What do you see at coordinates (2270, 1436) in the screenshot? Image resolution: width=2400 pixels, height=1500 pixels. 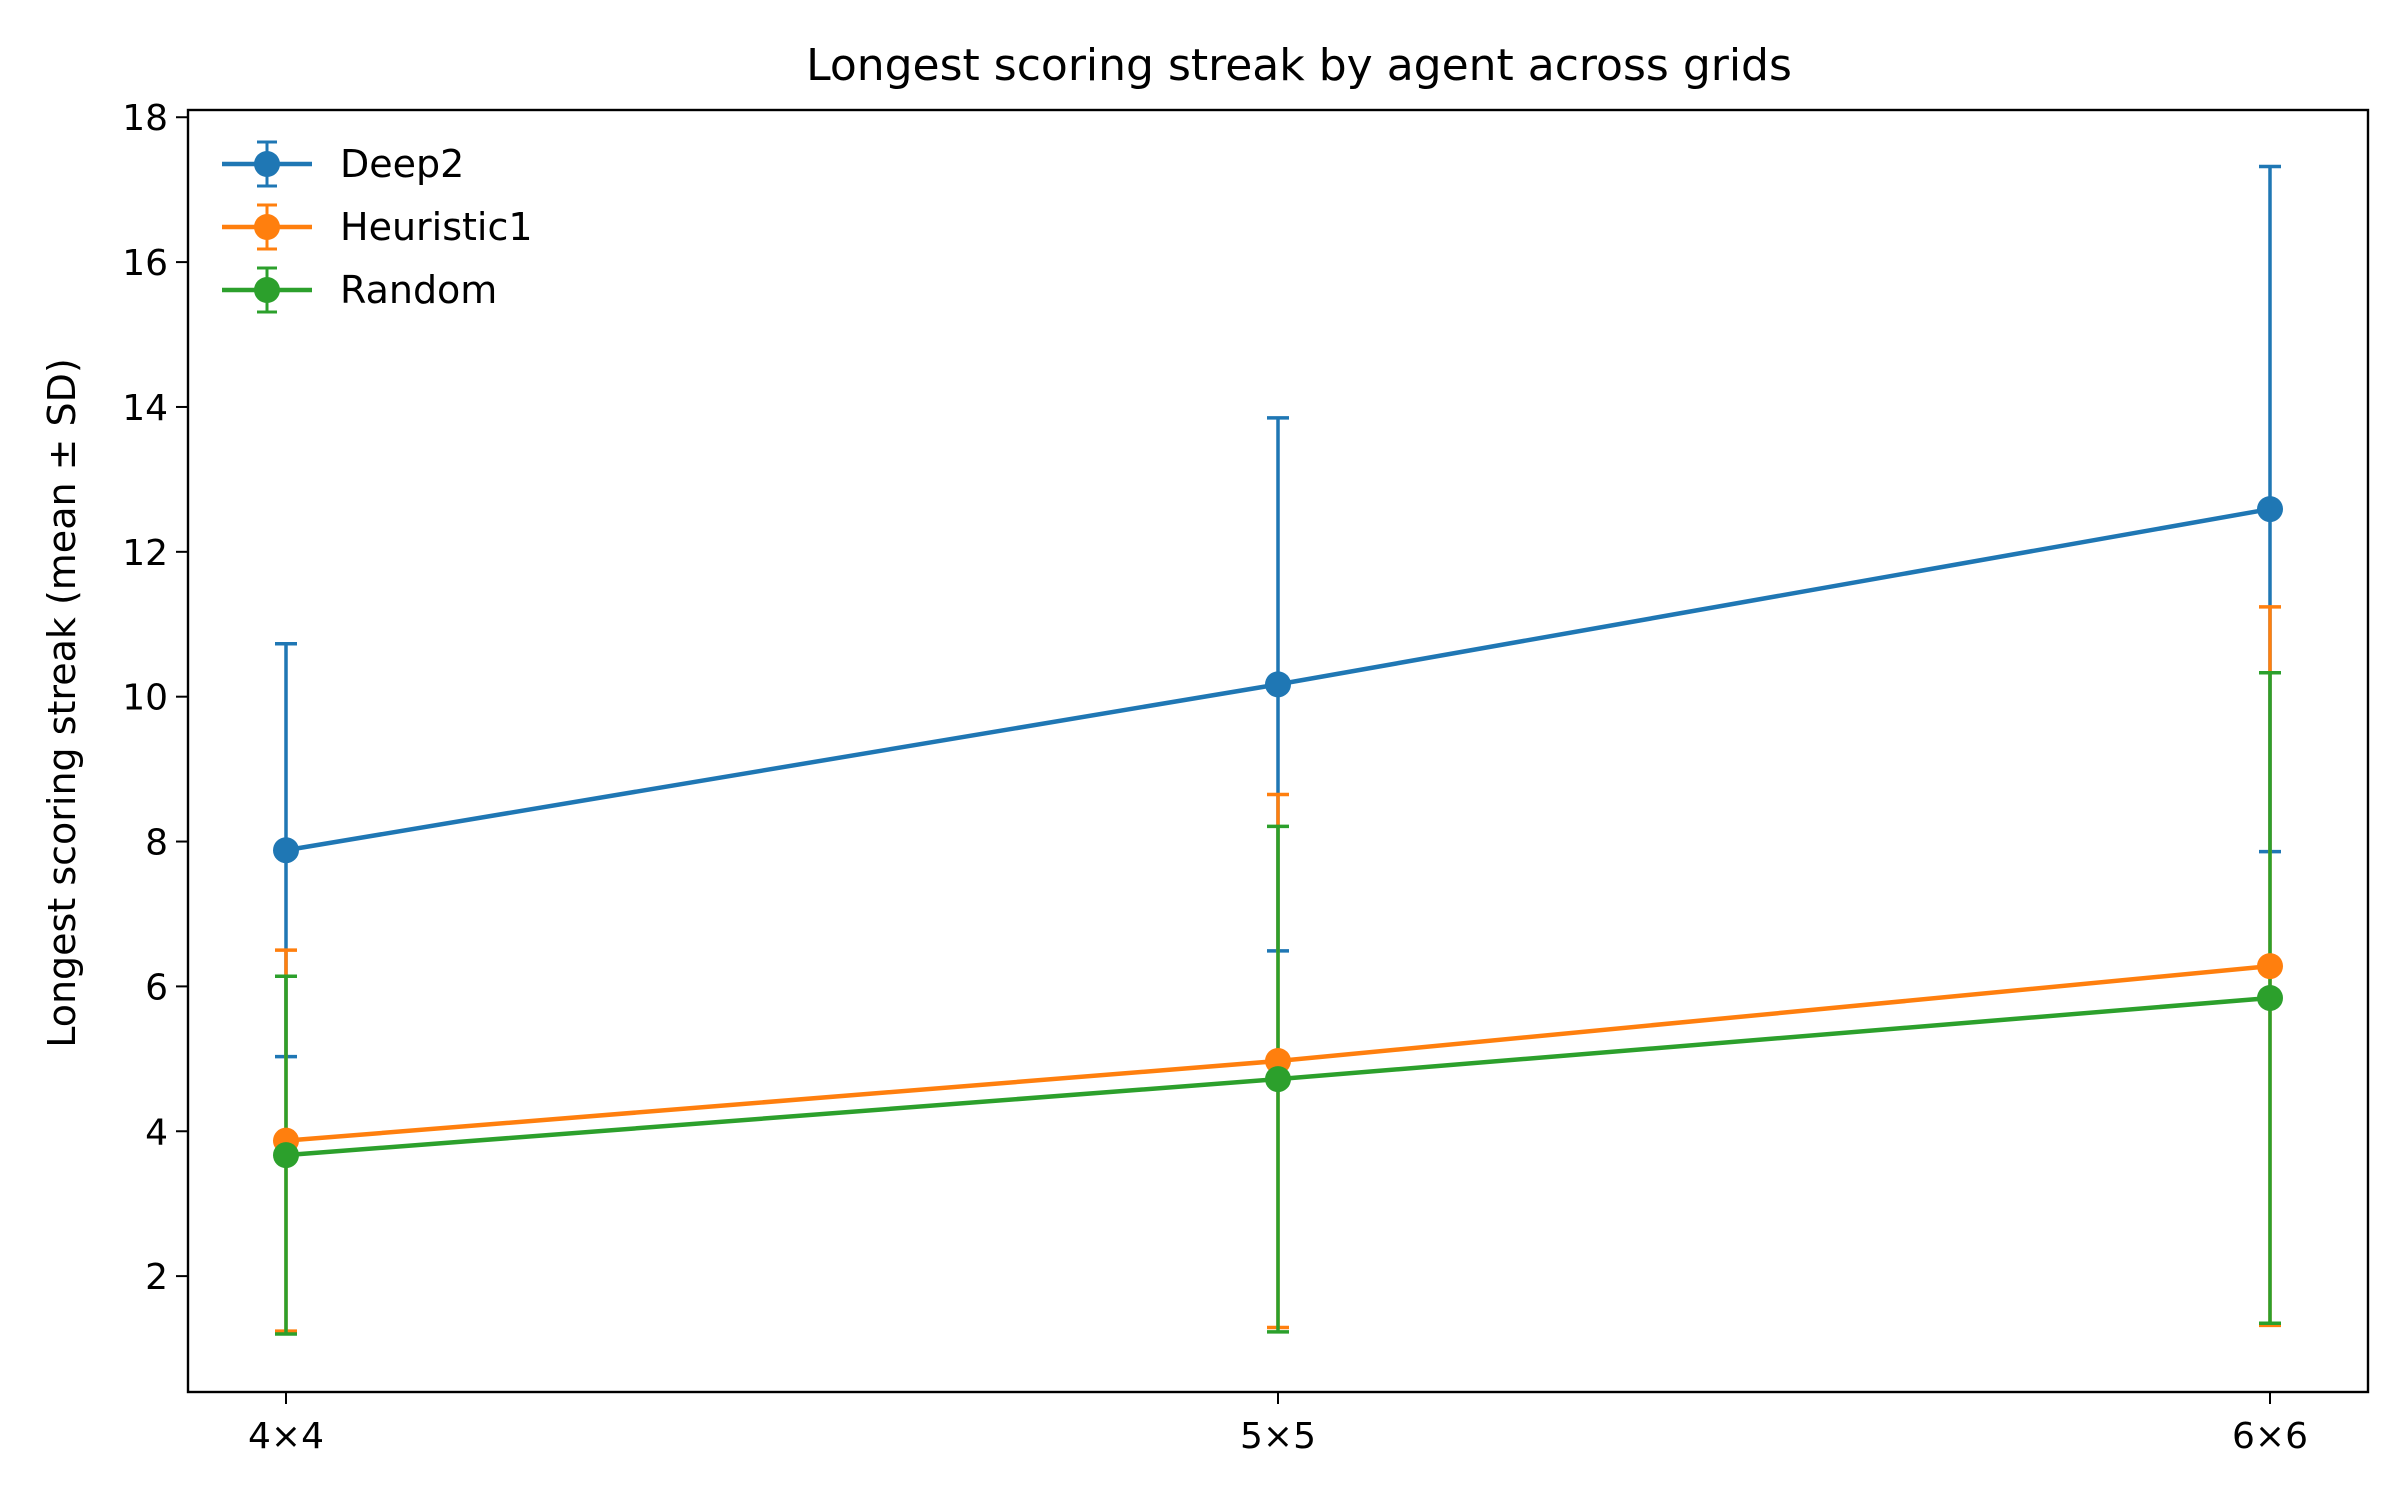 I see `x-tick-label: 6×6` at bounding box center [2270, 1436].